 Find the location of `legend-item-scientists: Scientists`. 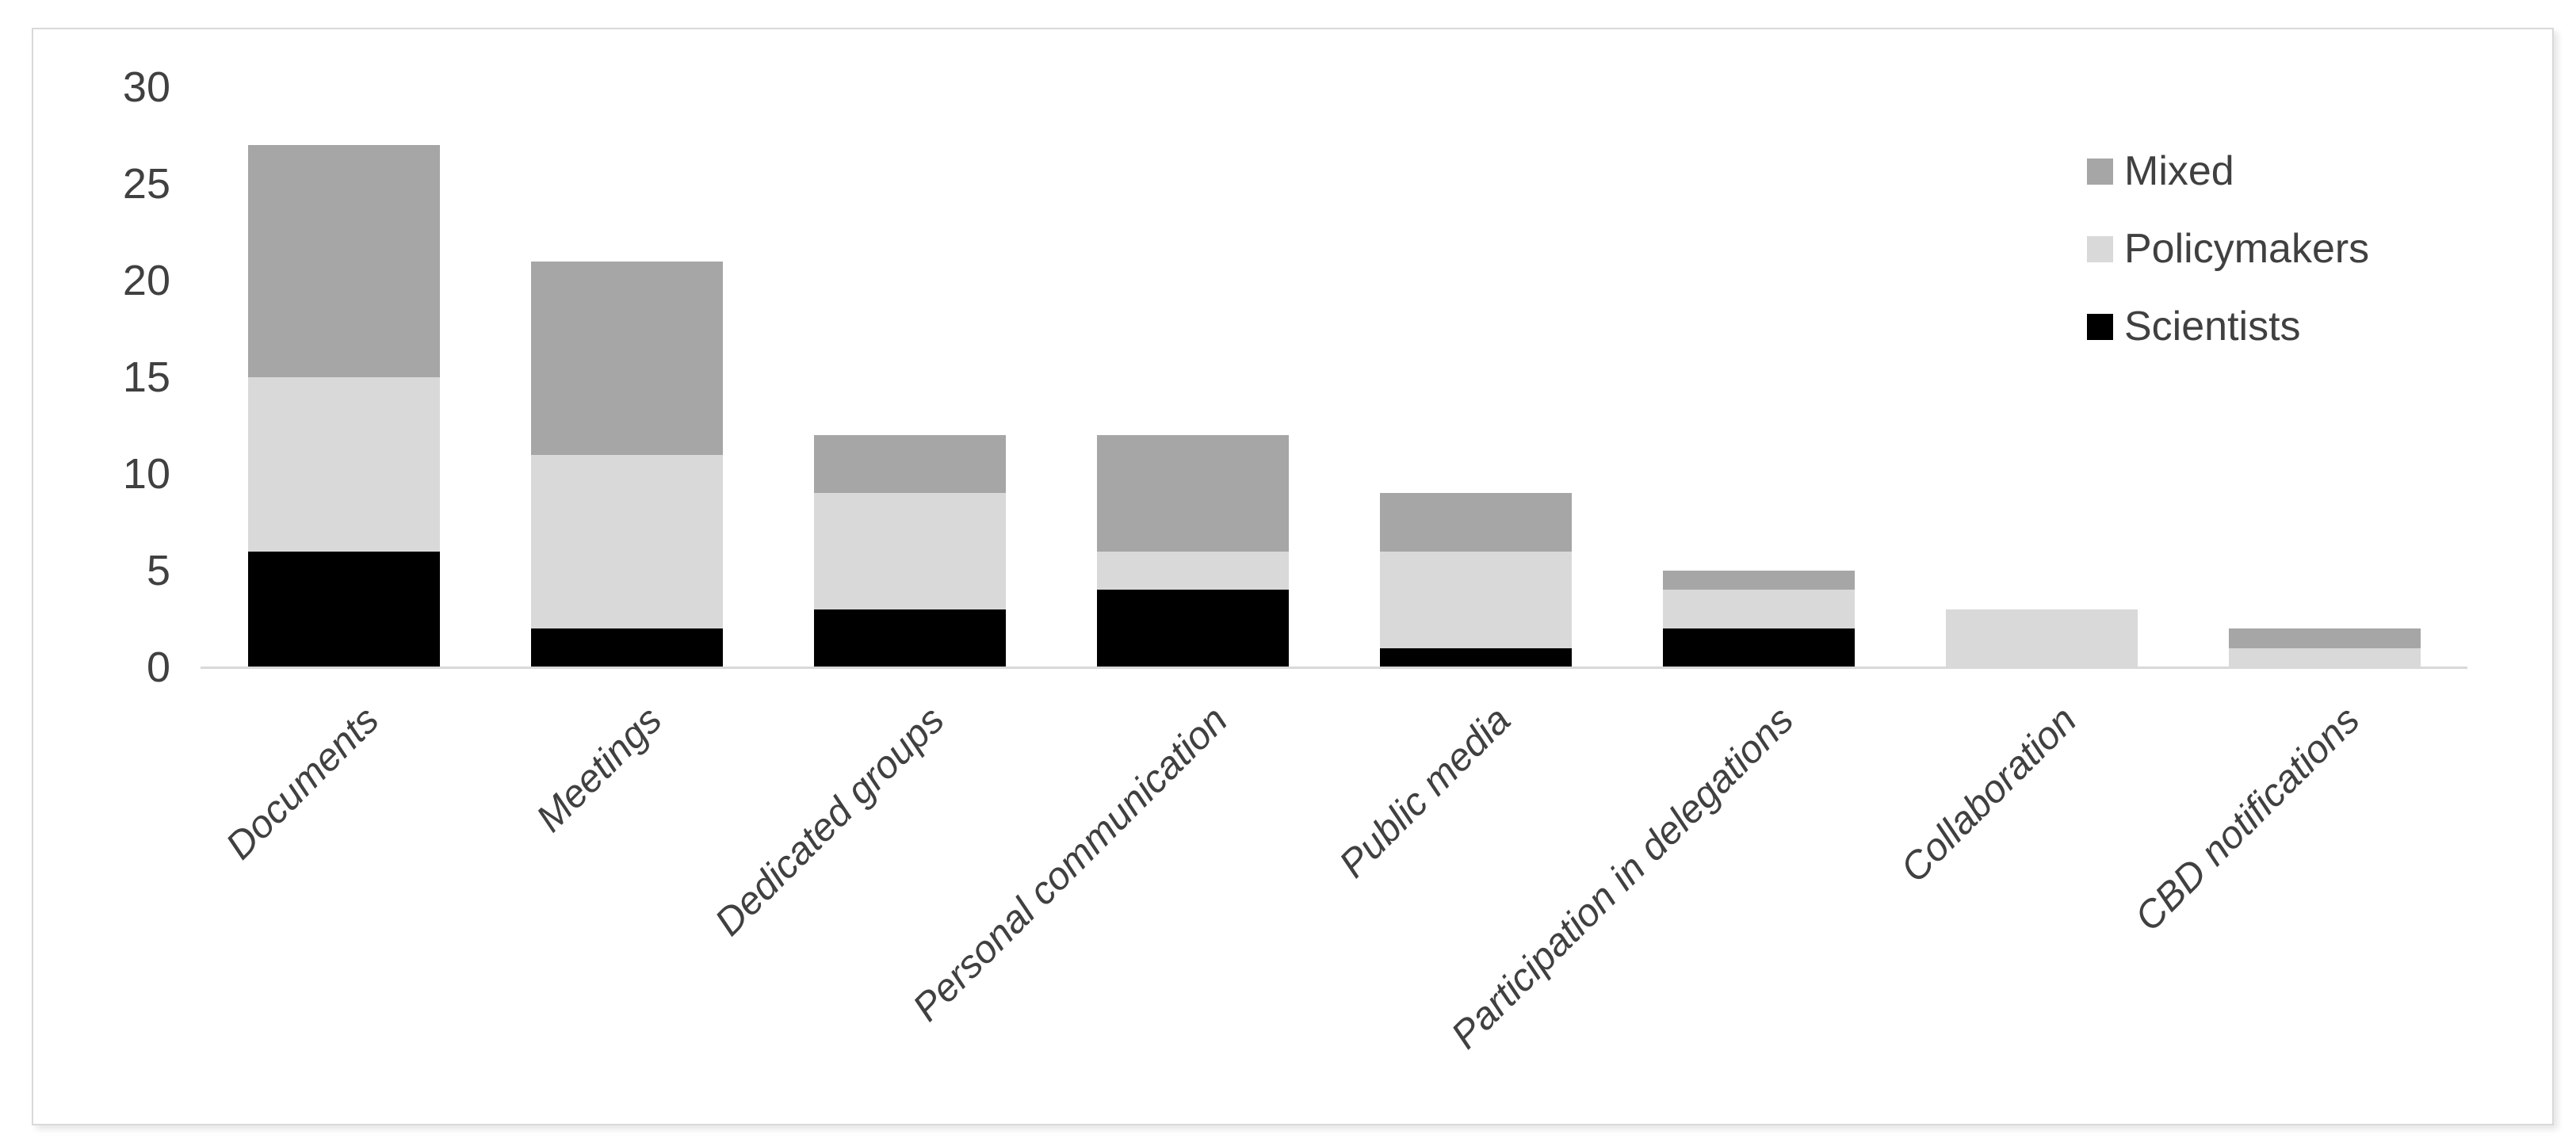

legend-item-scientists: Scientists is located at coordinates (2194, 326).